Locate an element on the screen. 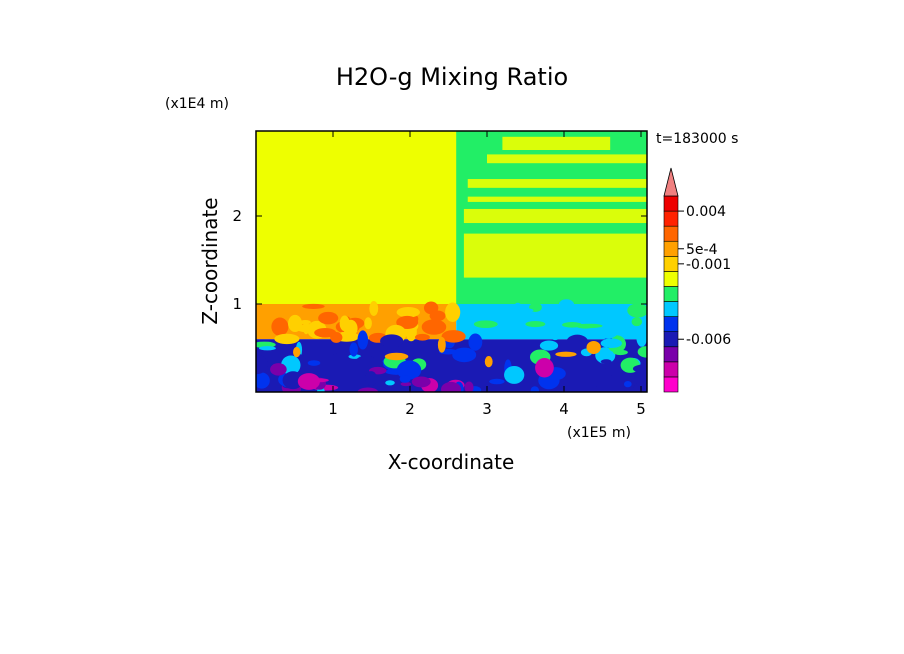 The width and height of the screenshot is (904, 654). time-label: t=183000 s is located at coordinates (697, 139).